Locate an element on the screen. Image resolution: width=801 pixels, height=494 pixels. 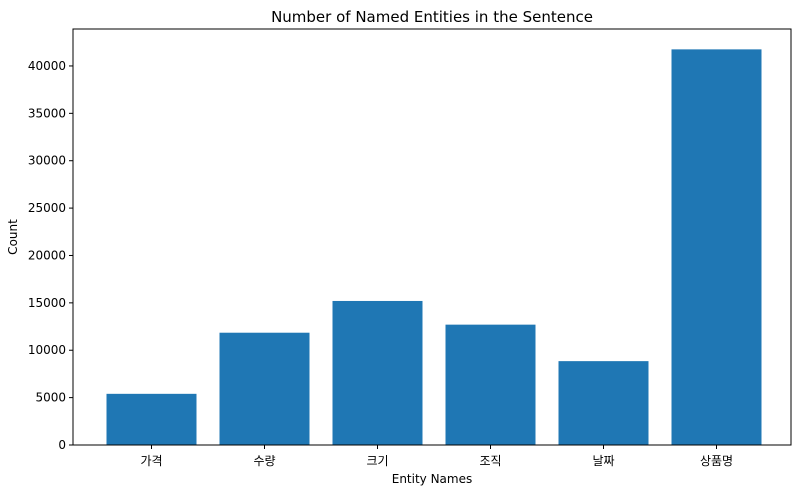
x-tick-label-3: 조직 is located at coordinates (490, 461).